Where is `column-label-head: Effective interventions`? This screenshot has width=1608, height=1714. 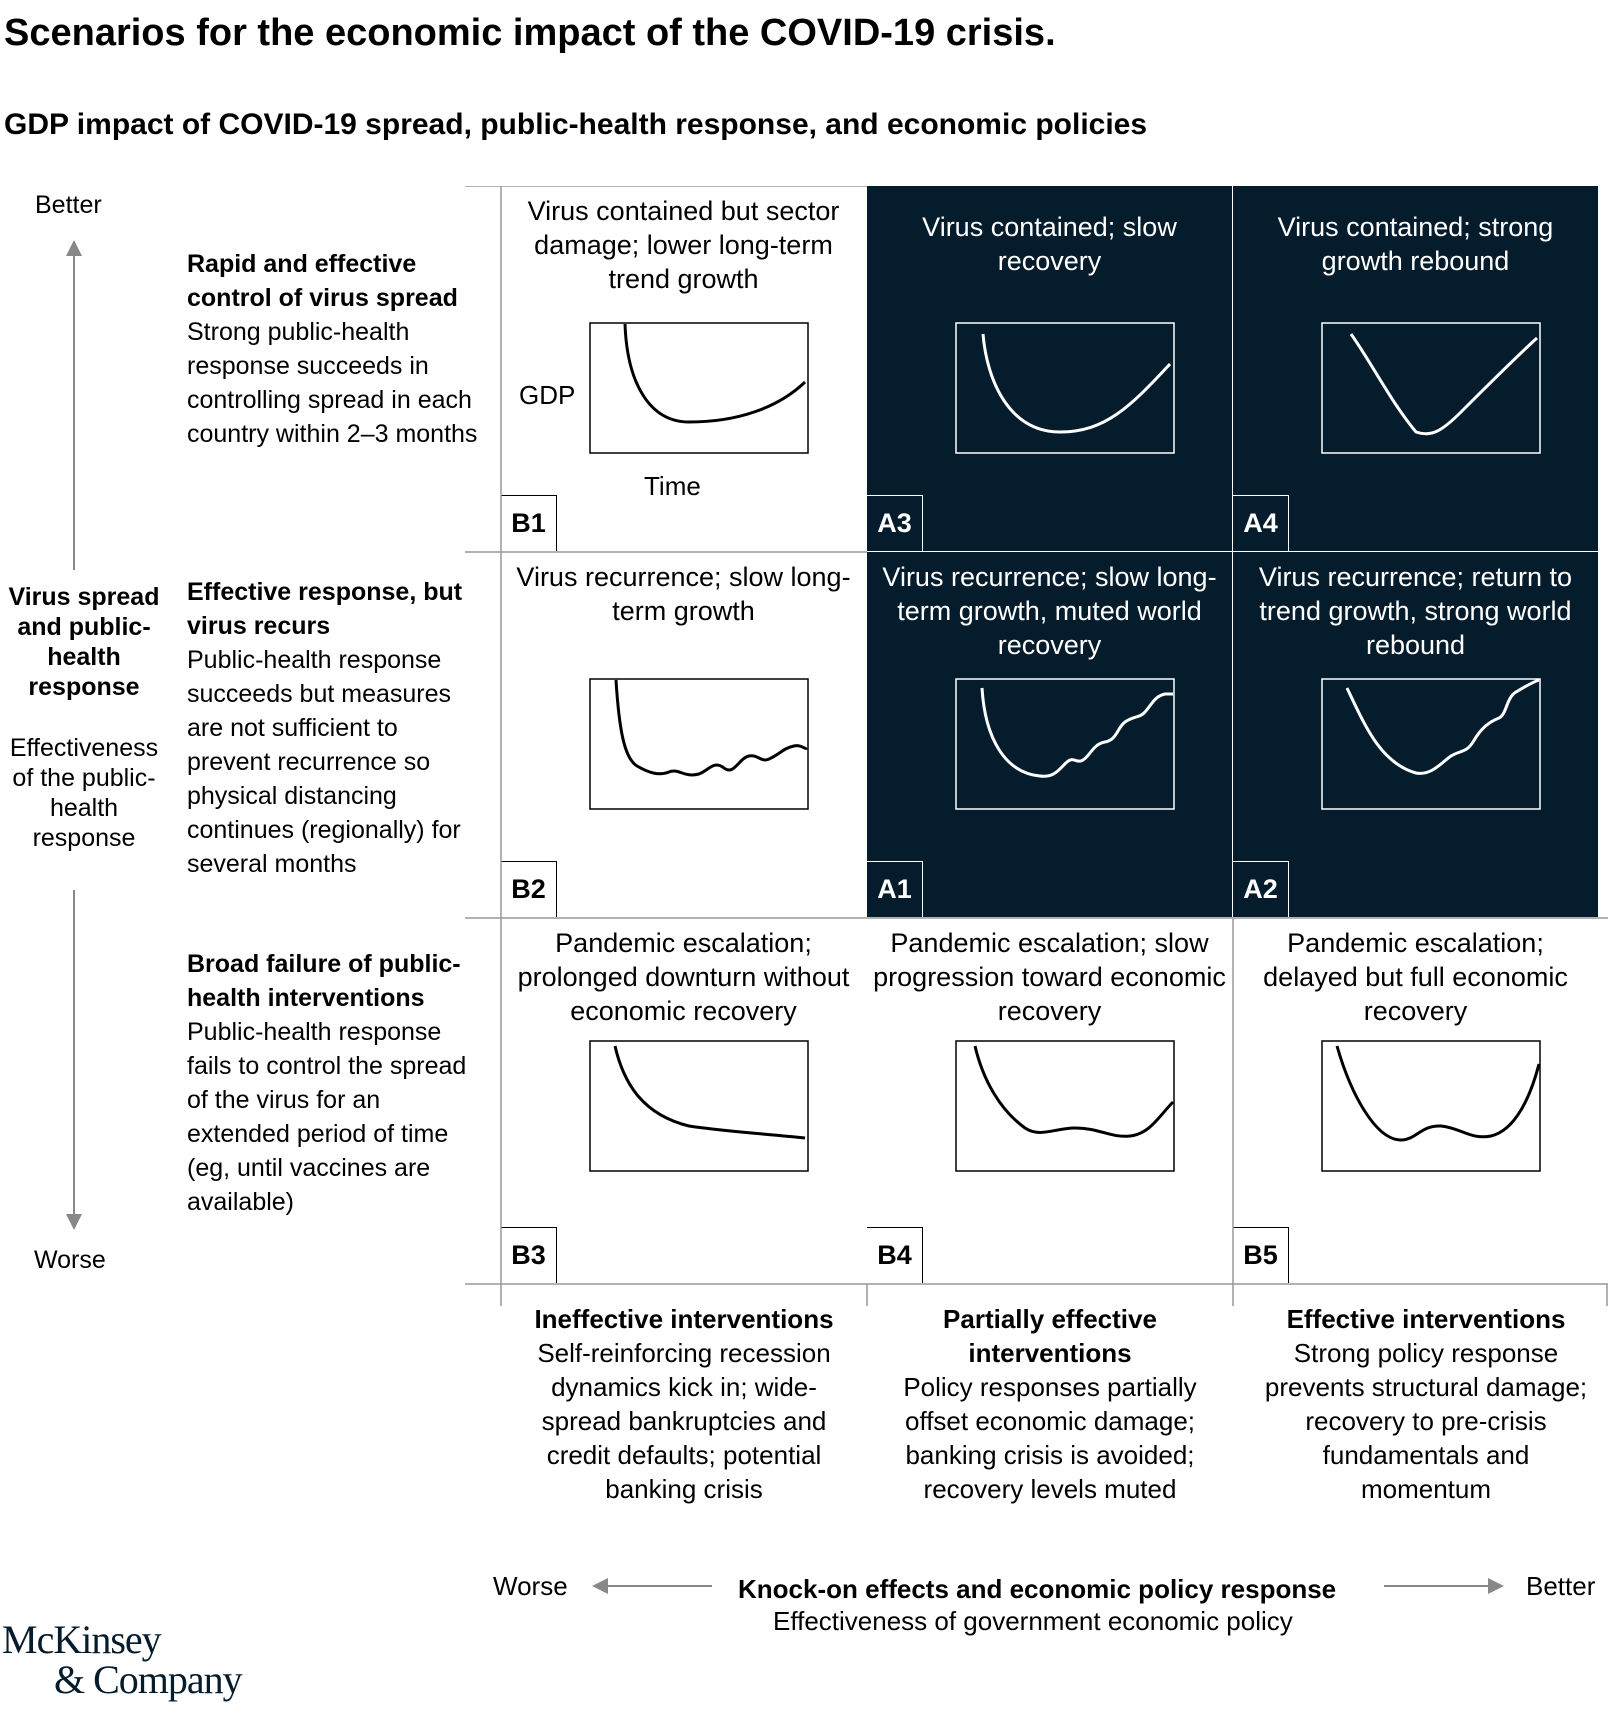
column-label-head: Effective interventions is located at coordinates (1426, 1319).